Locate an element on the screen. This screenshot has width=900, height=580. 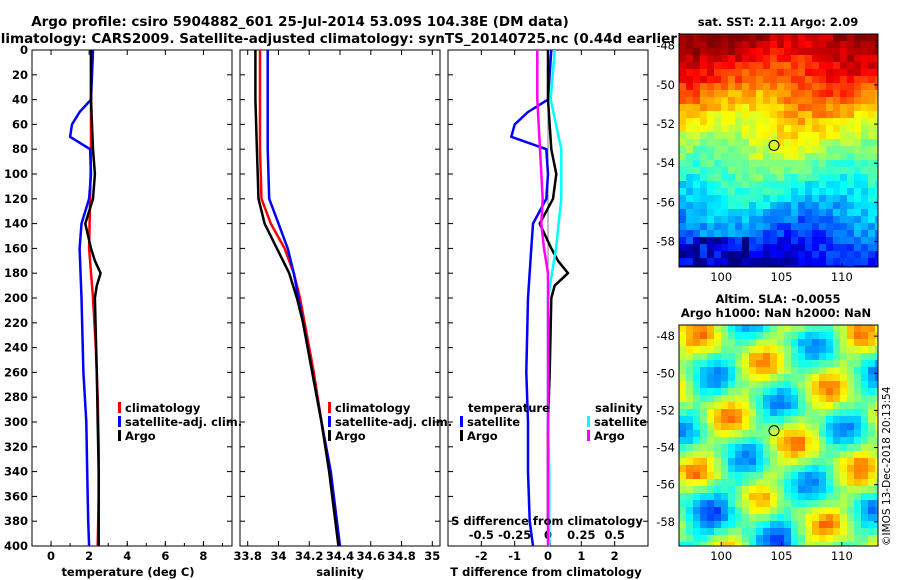
x-tick-label: 34.6 is located at coordinates (371, 556).